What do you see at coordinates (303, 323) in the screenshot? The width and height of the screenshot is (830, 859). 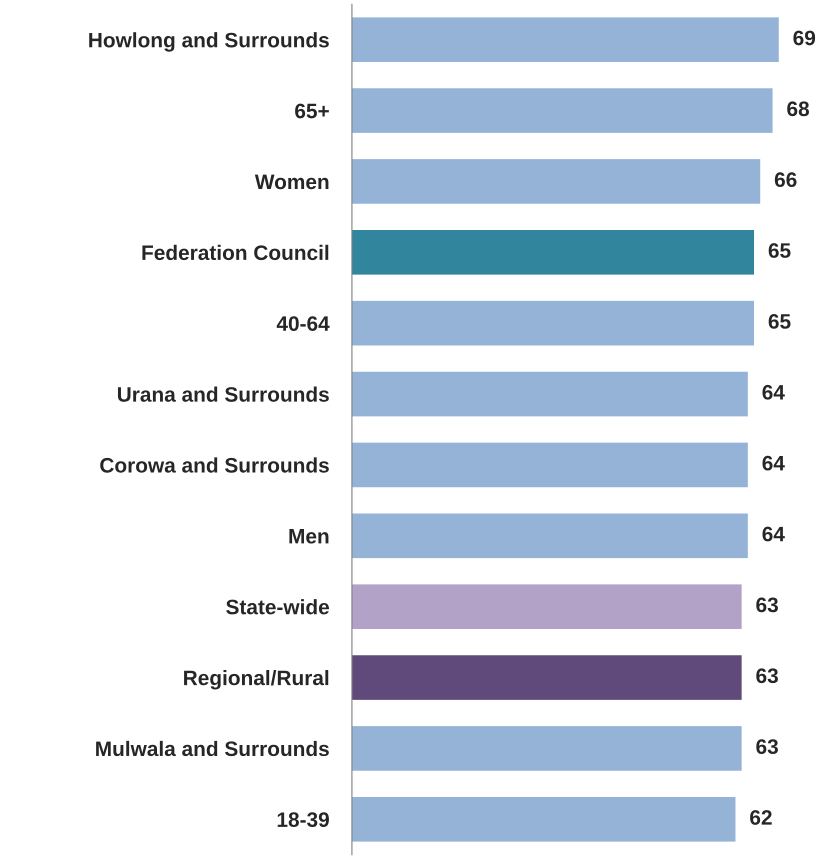 I see `y-tick-label: 40-64` at bounding box center [303, 323].